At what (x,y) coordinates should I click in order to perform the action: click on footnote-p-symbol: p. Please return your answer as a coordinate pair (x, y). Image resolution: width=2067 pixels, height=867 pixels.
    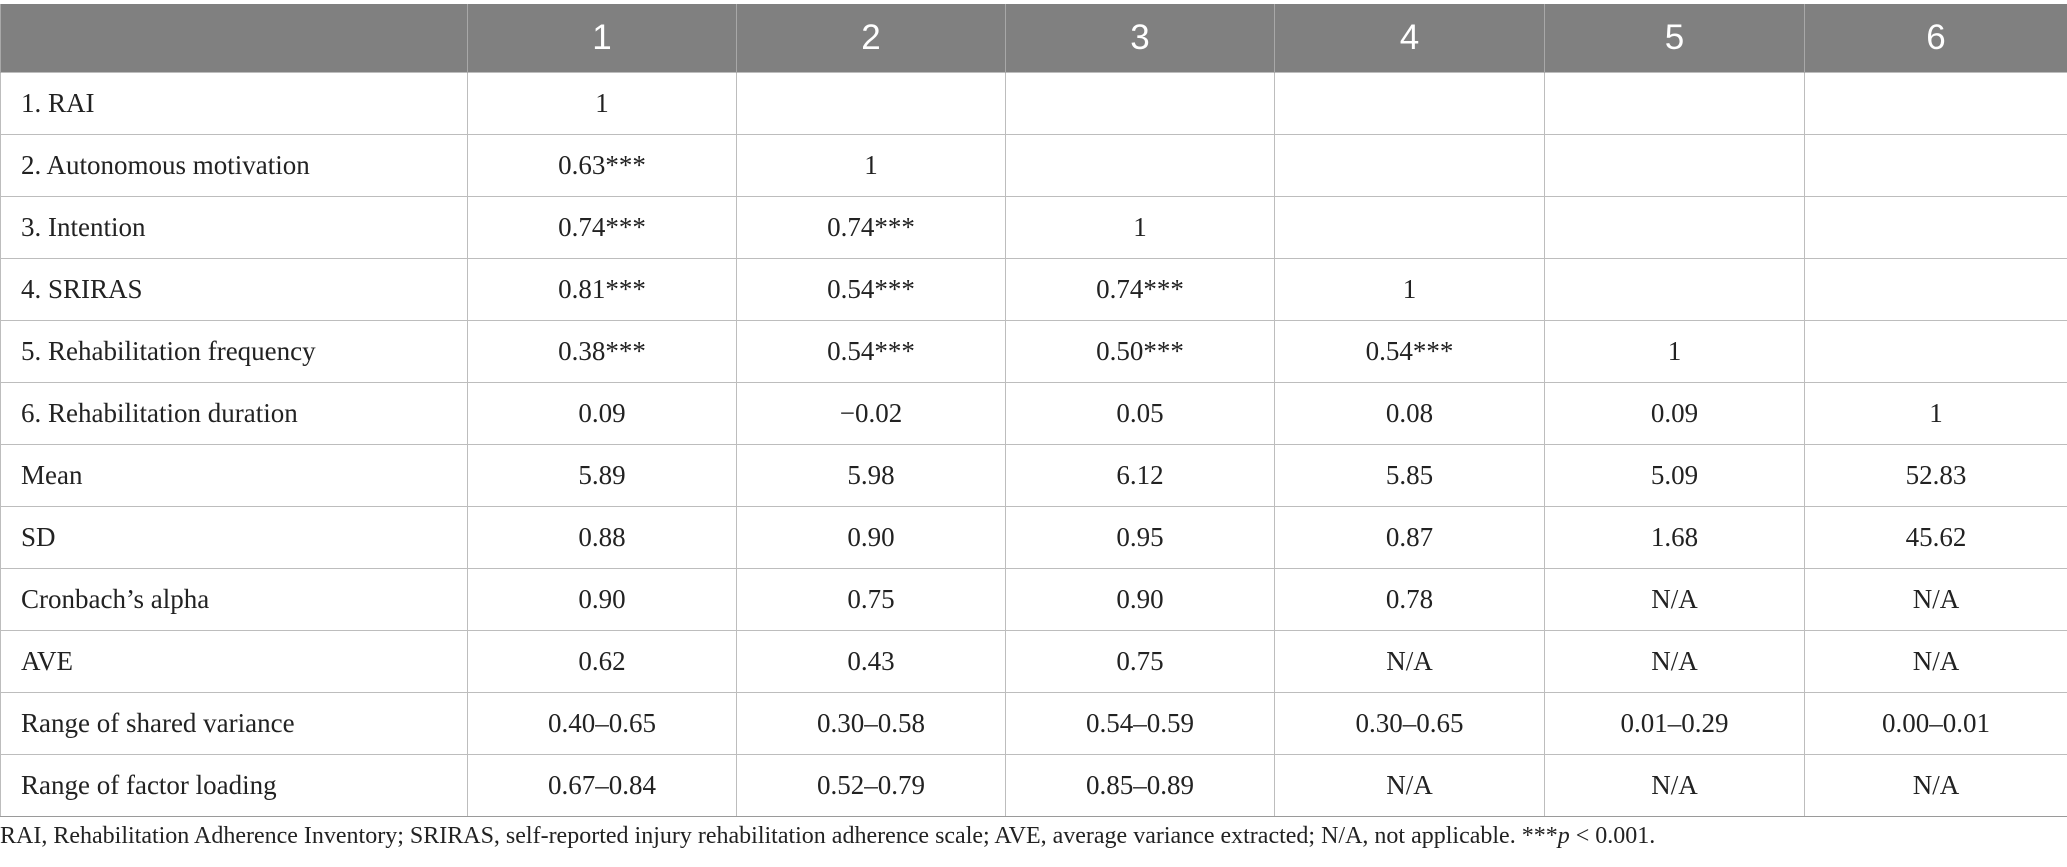
    Looking at the image, I should click on (1563, 836).